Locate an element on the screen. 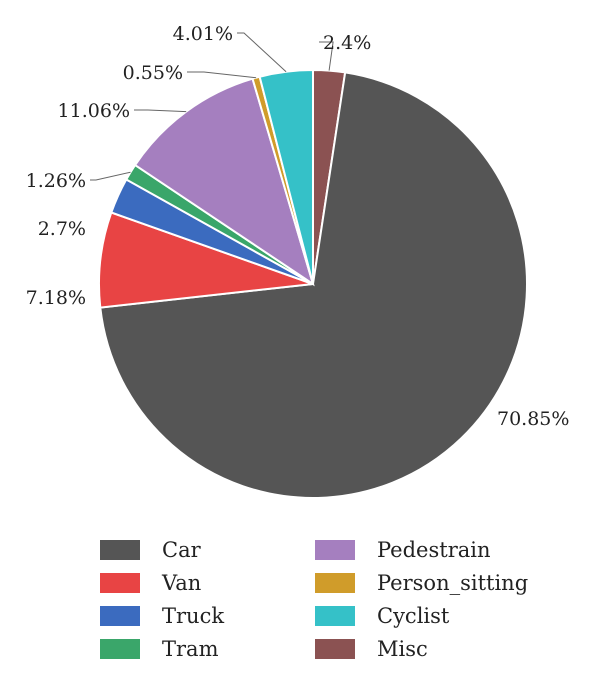 Image resolution: width=600 pixels, height=683 pixels. legend-item-van: Van is located at coordinates (207, 582).